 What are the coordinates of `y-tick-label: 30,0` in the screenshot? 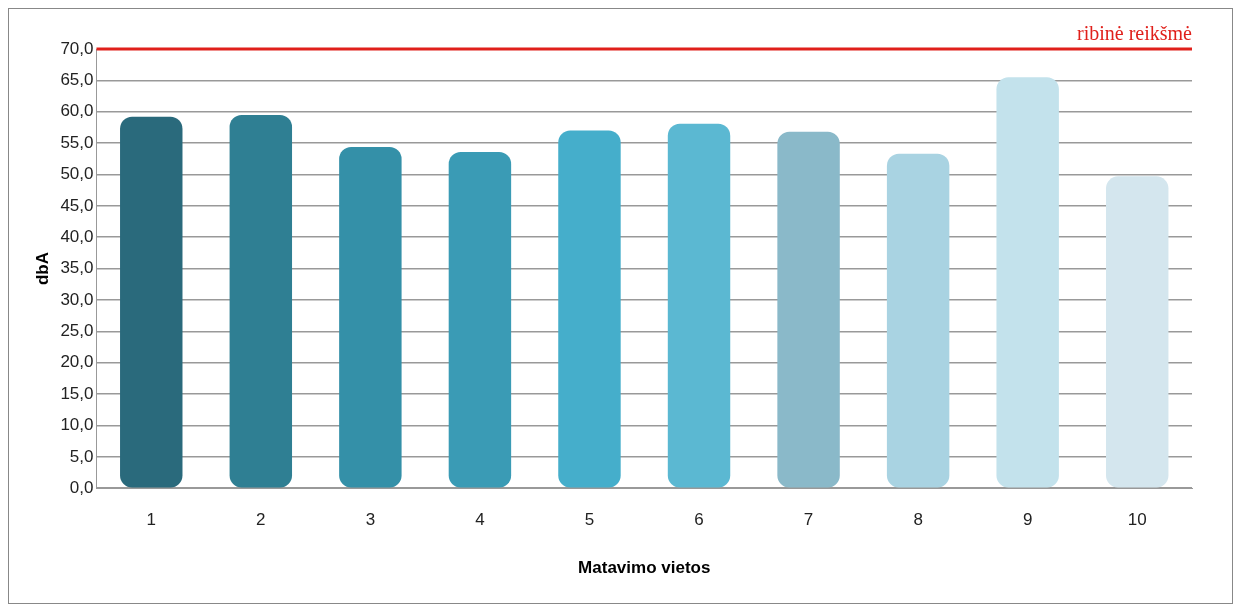 It's located at (77, 299).